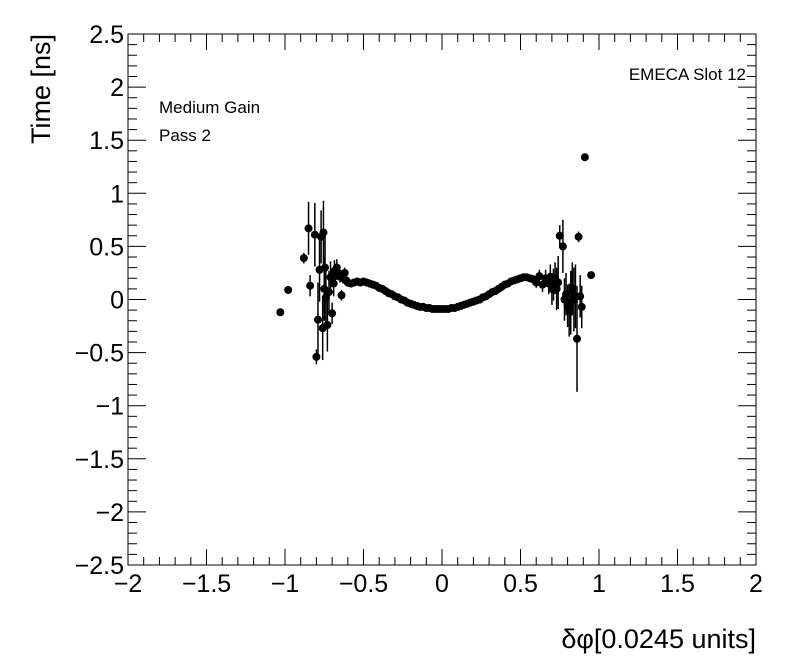 This screenshot has height=672, width=796. I want to click on x-tick-label: −2, so click(128, 584).